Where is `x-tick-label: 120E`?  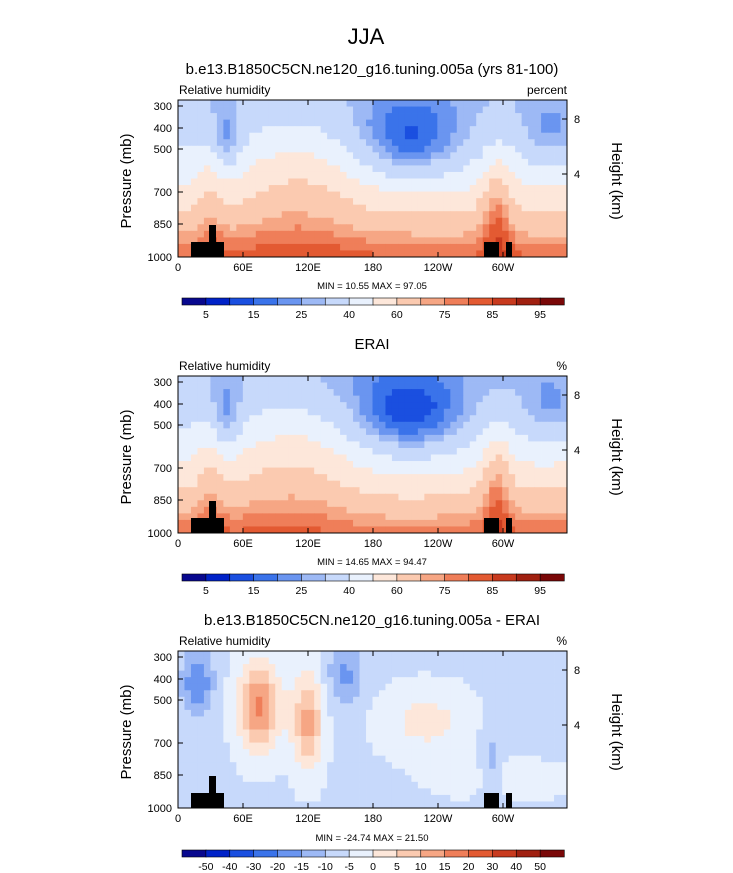
x-tick-label: 120E is located at coordinates (308, 544).